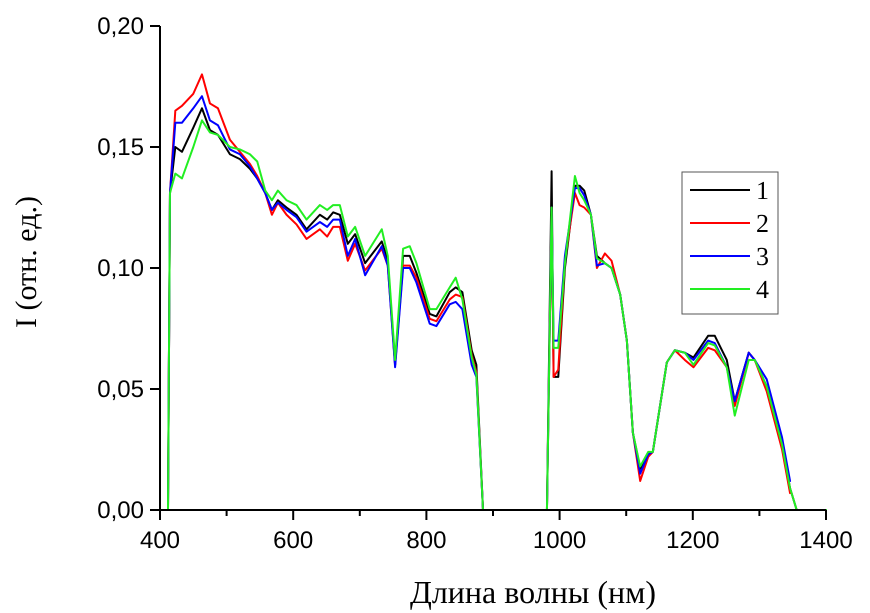  What do you see at coordinates (559, 540) in the screenshot?
I see `x-tick-label: 1000` at bounding box center [559, 540].